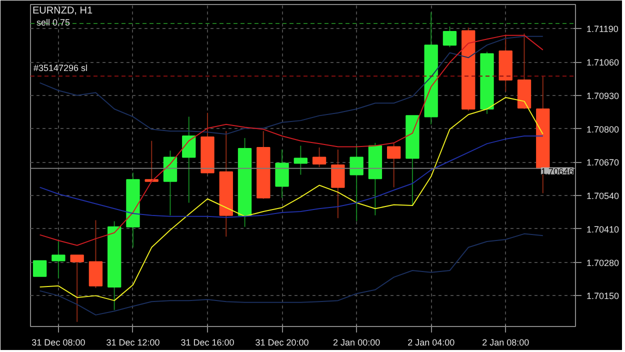 The height and width of the screenshot is (352, 625). I want to click on text: sell 0.75, so click(53, 23).